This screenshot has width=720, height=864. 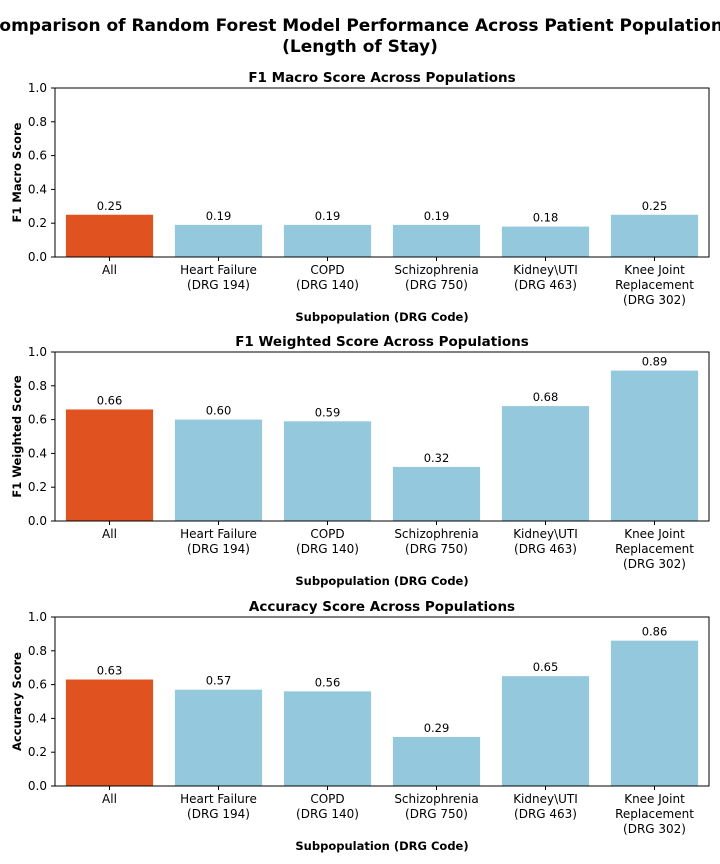 I want to click on y-axis-label: Accuracy Score, so click(x=17, y=701).